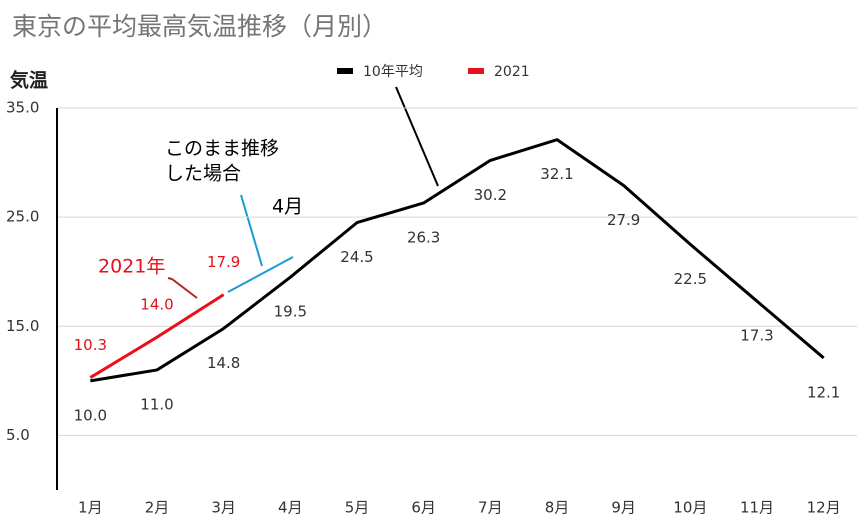  I want to click on annotation: このまま推移, so click(222, 149).